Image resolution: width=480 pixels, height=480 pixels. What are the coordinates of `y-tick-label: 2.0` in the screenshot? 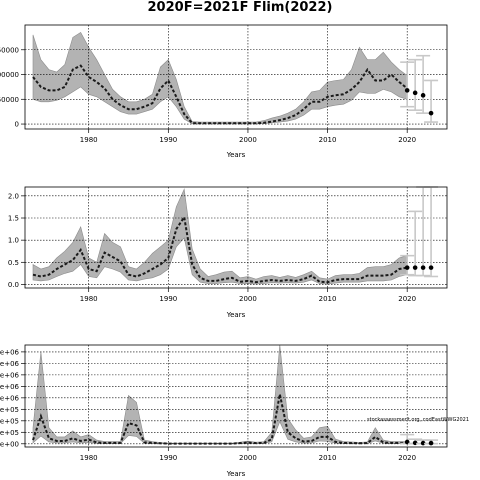 It's located at (13, 196).